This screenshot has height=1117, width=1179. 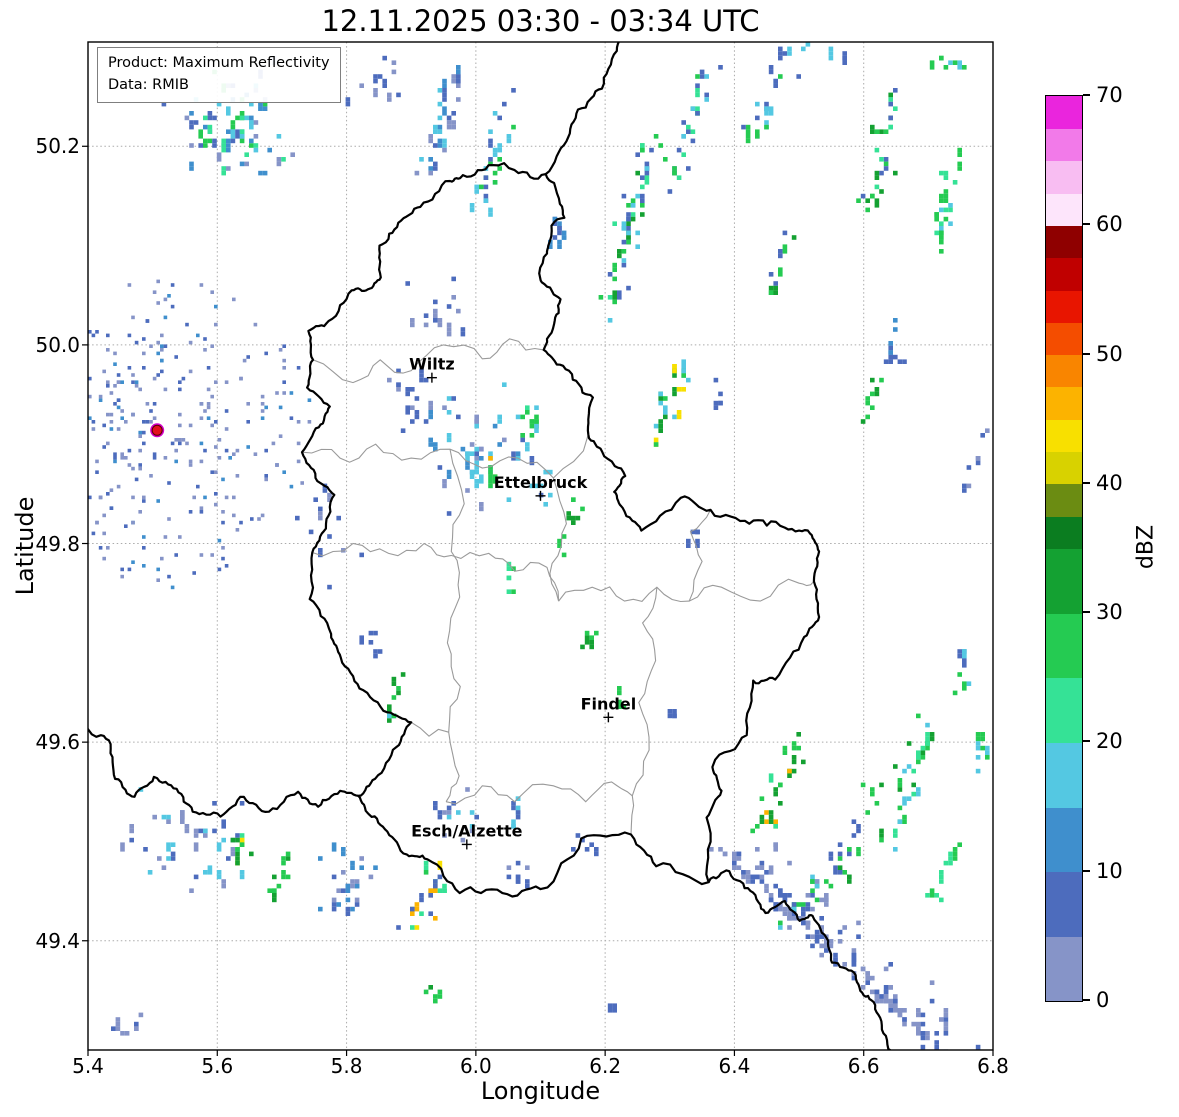 I want to click on x-tick-label: 6.6, so click(x=863, y=1066).